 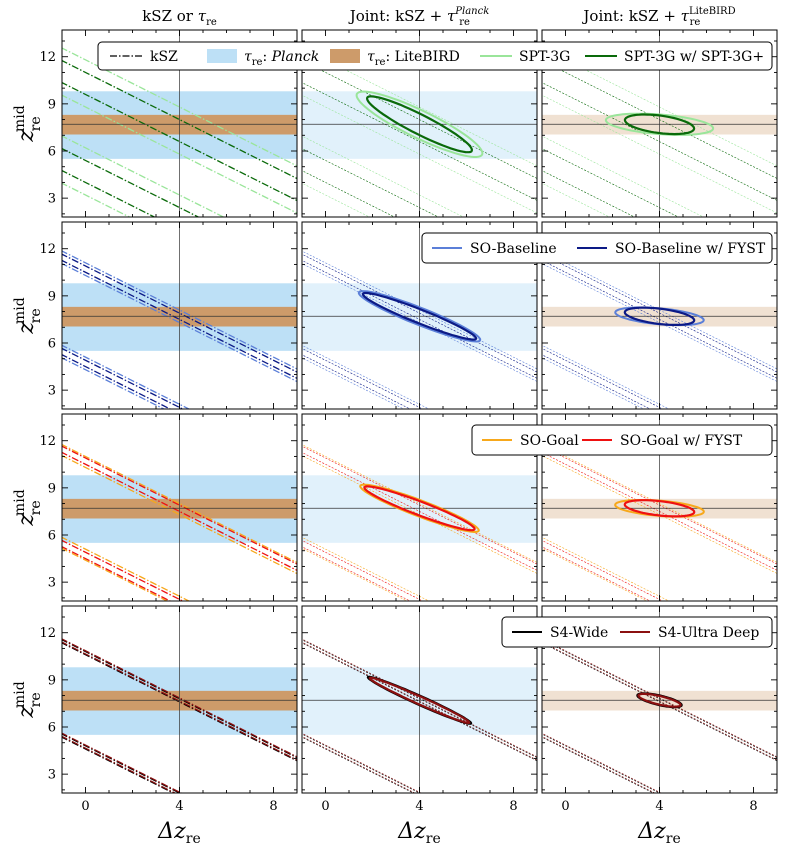 I want to click on legend-row-4: S4-Wide S4-Ultra Deep, so click(x=637, y=632).